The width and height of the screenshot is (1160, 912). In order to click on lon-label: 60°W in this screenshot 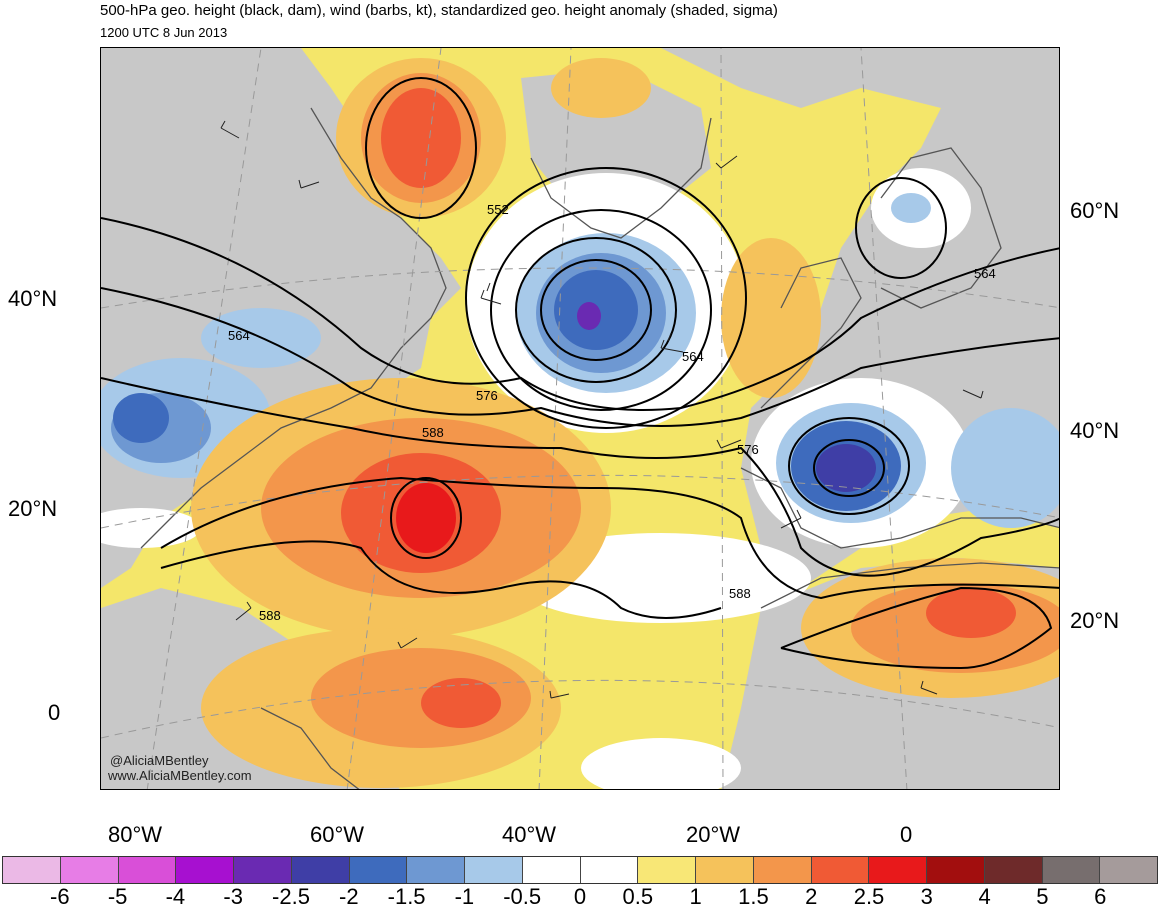, I will do `click(337, 834)`.